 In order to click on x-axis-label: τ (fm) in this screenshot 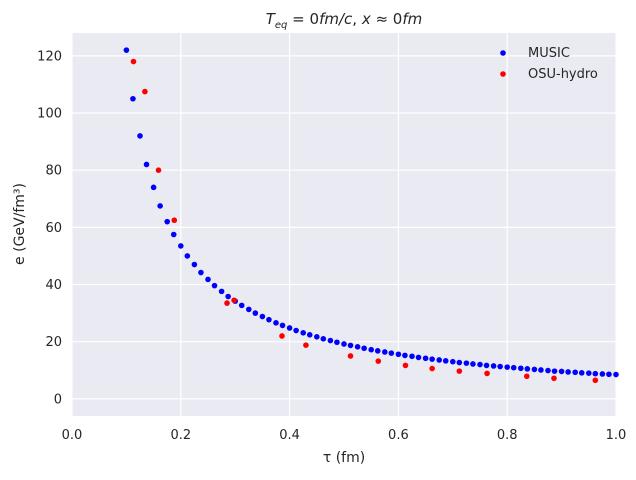, I will do `click(344, 458)`.